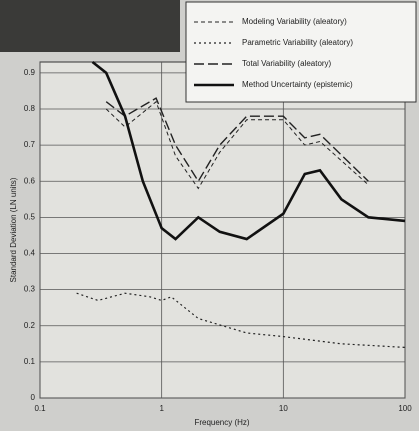 The width and height of the screenshot is (419, 431). What do you see at coordinates (294, 21) in the screenshot?
I see `legend-label: Modeling Variability (aleatory)` at bounding box center [294, 21].